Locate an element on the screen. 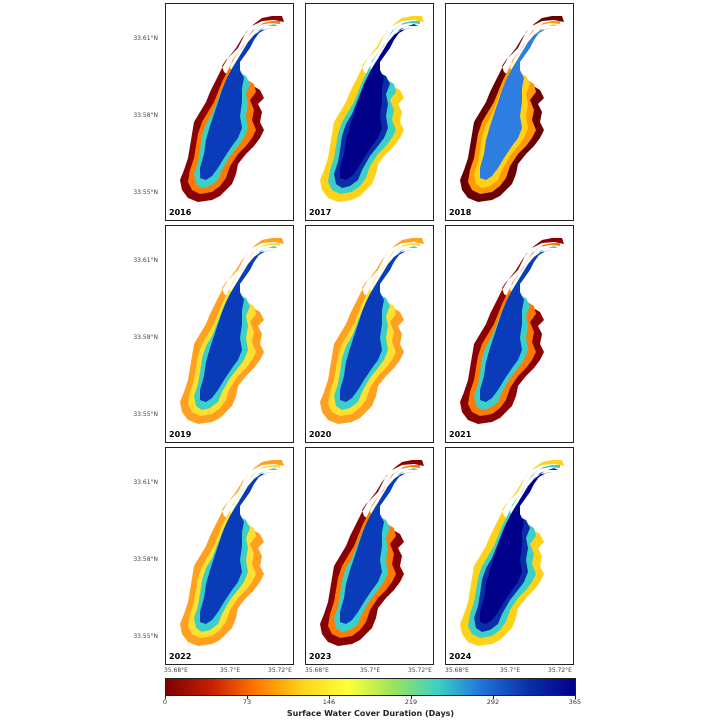  year-label: 2019 is located at coordinates (180, 434).